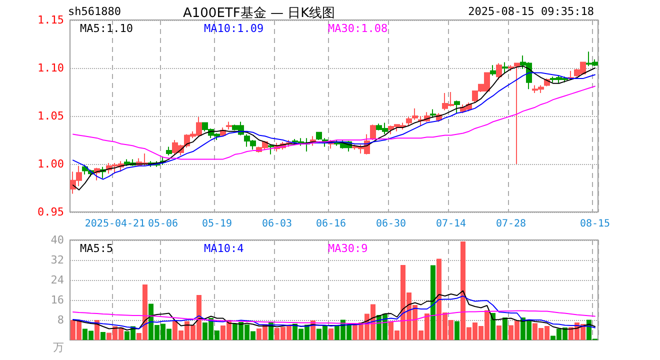 This screenshot has height=360, width=660. Describe the element at coordinates (595, 224) in the screenshot. I see `x-tick-label: 08-15` at that location.